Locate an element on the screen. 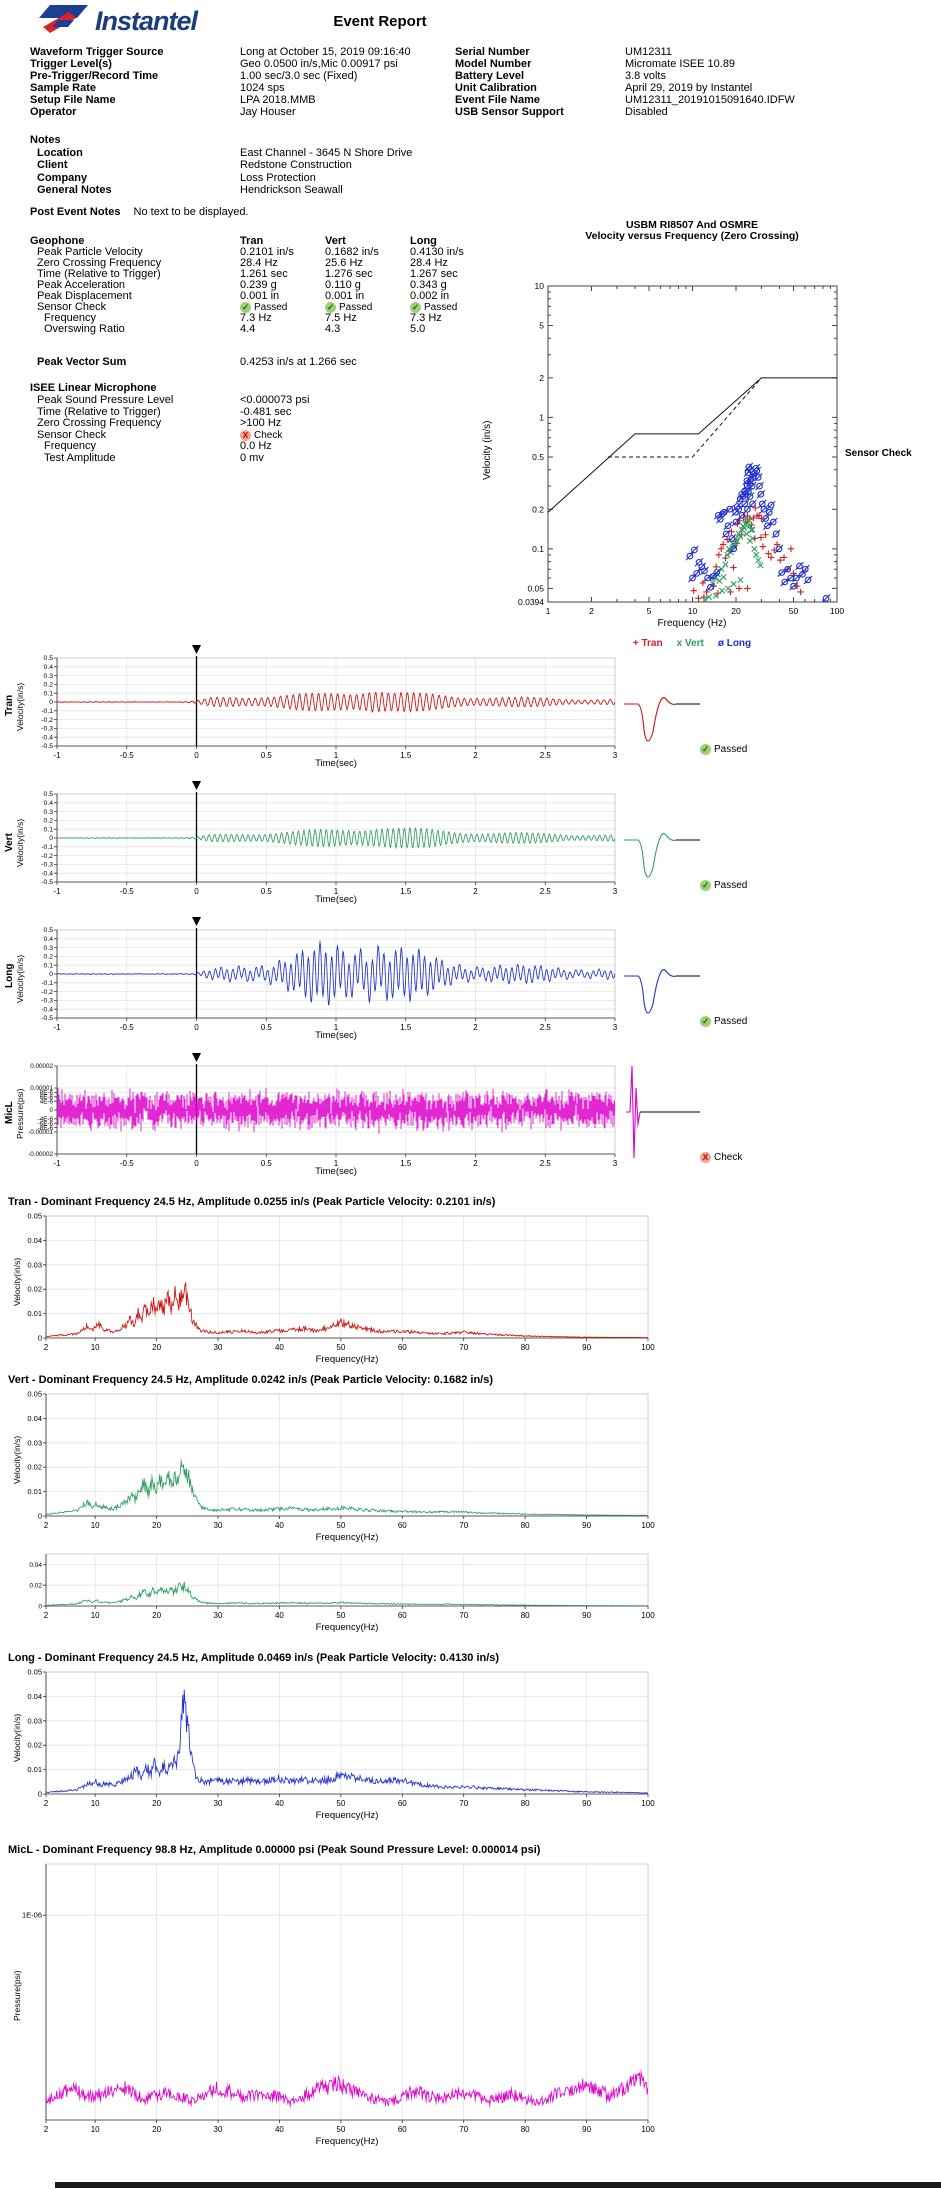 This screenshot has width=941, height=2190. notes-label: Company is located at coordinates (62, 177).